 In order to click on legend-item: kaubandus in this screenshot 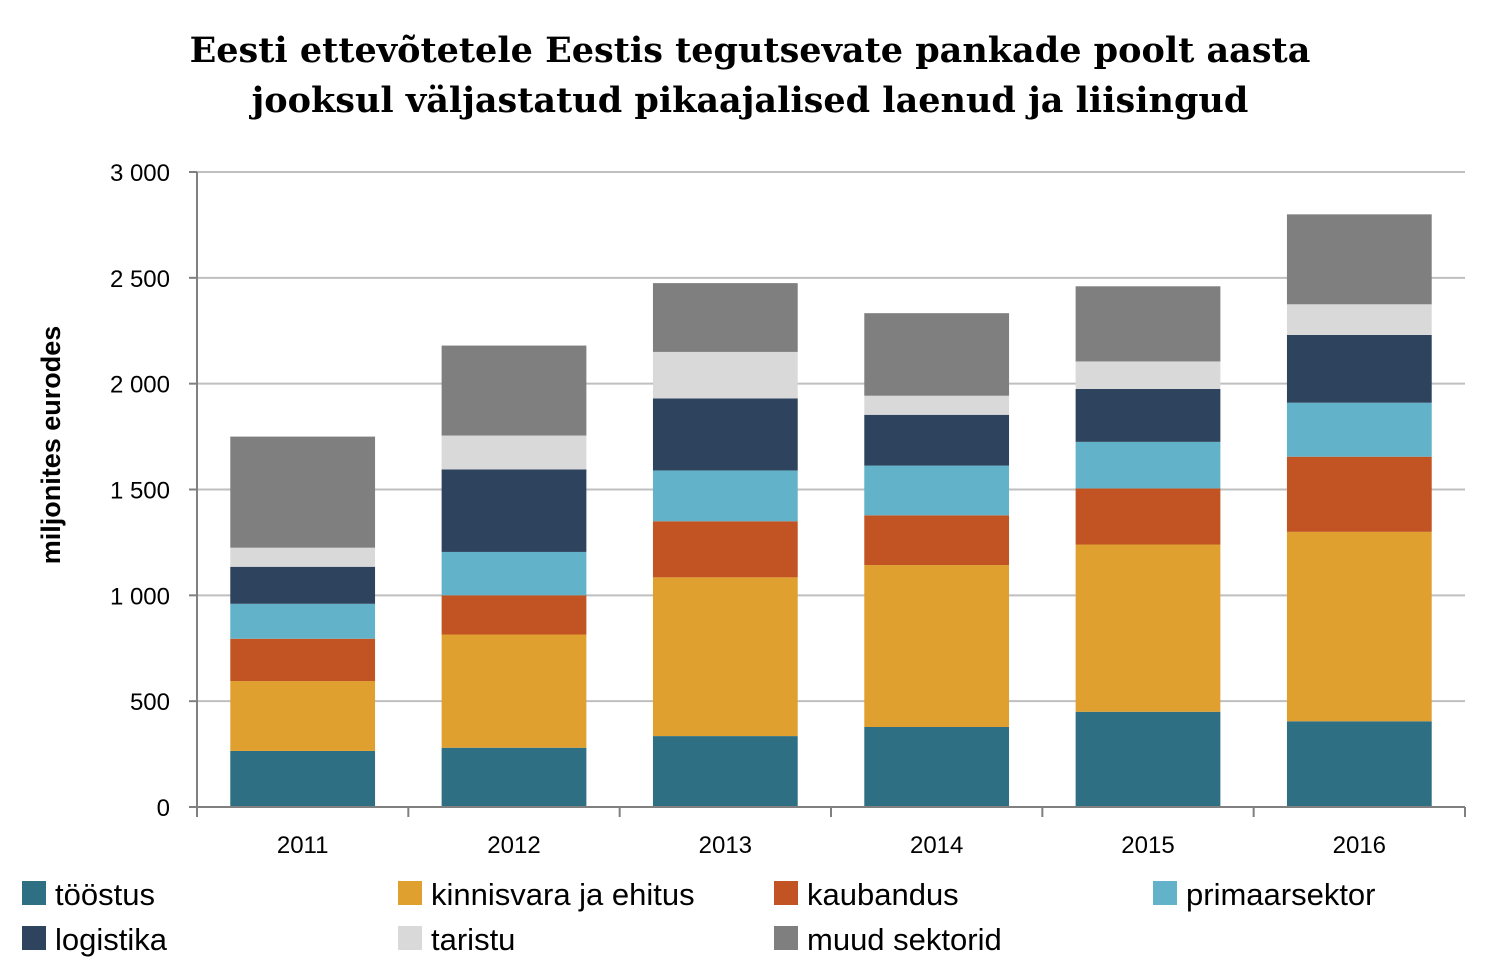, I will do `click(866, 894)`.